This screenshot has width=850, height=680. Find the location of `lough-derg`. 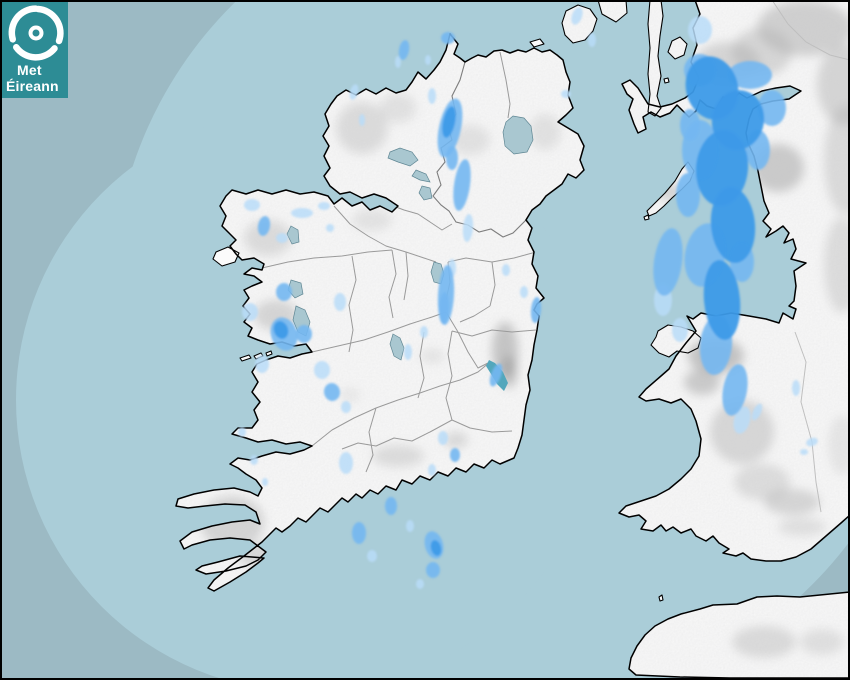

lough-derg is located at coordinates (397, 347).